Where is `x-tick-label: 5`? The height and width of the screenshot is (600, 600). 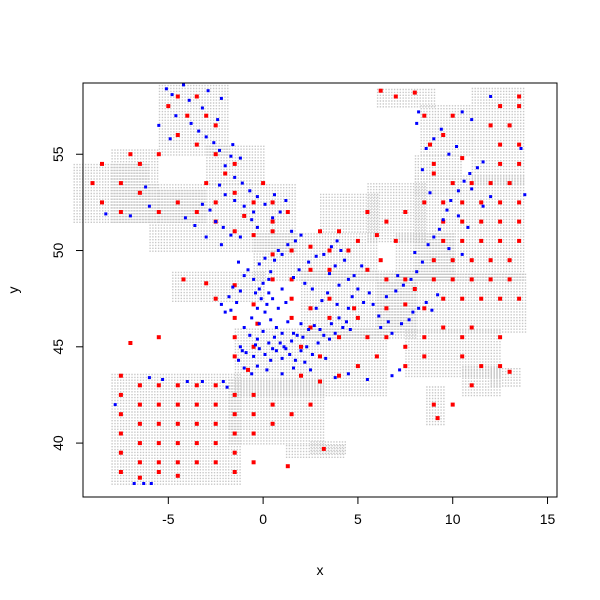 x-tick-label: 5 is located at coordinates (358, 519).